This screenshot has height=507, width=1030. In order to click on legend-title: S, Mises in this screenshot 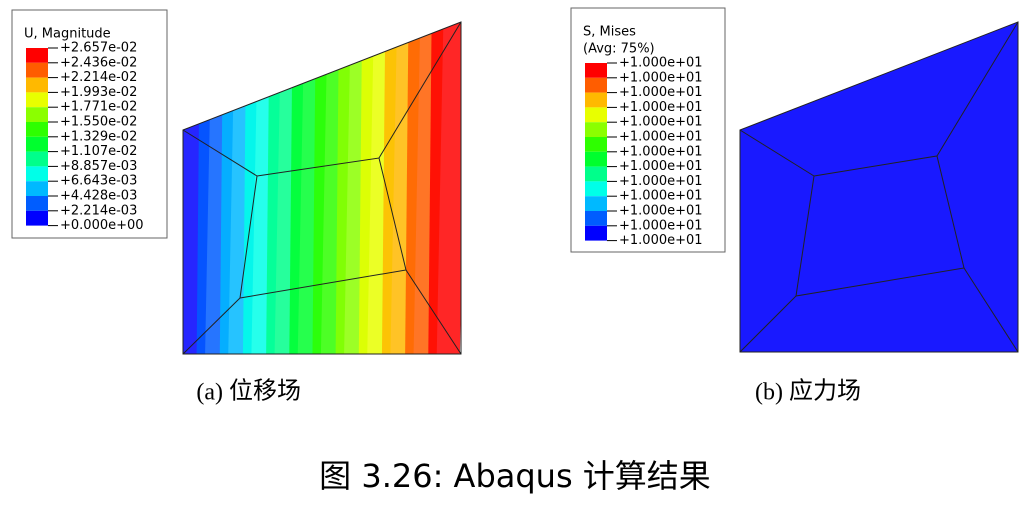, I will do `click(609, 32)`.